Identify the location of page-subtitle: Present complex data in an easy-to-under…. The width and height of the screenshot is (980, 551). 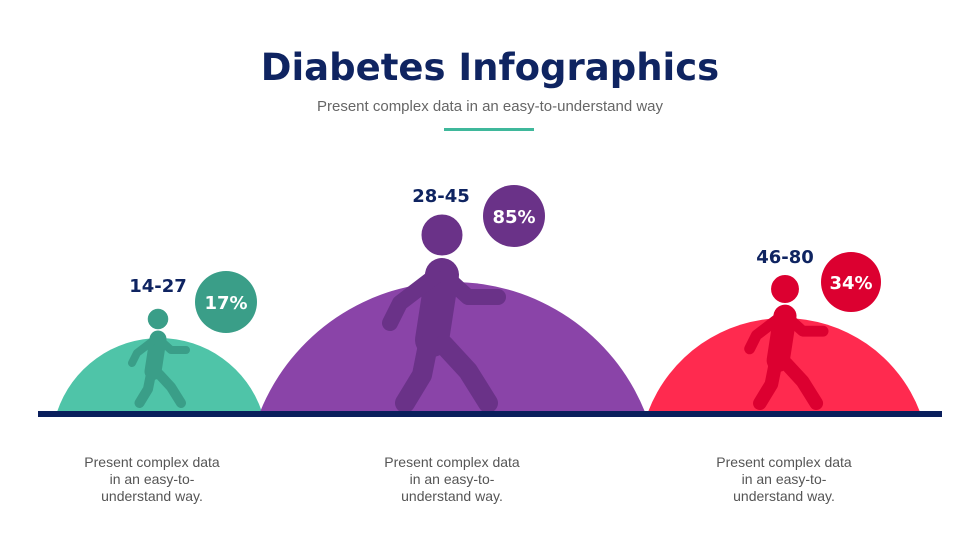
(490, 106).